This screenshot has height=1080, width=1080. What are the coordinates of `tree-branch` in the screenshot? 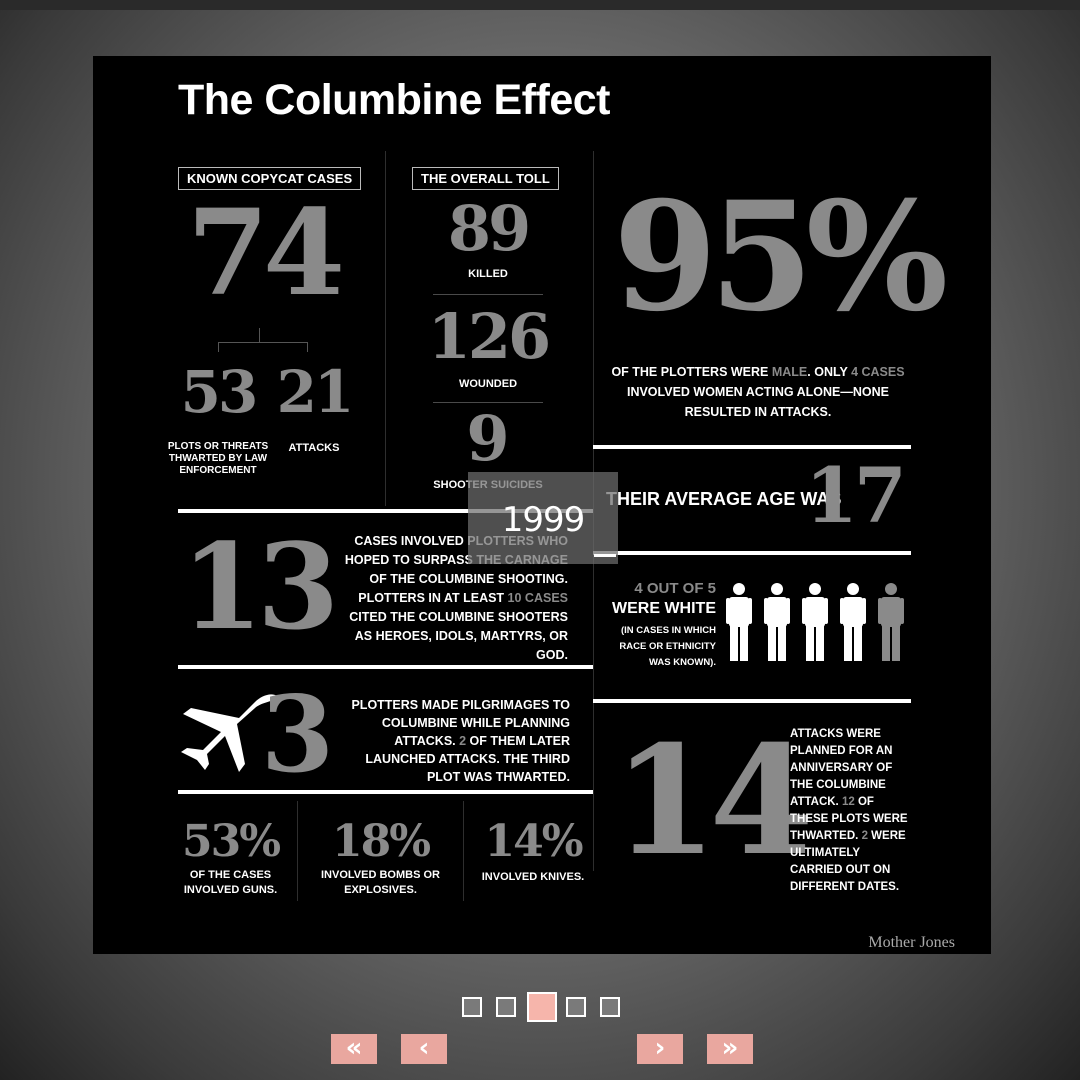 It's located at (263, 342).